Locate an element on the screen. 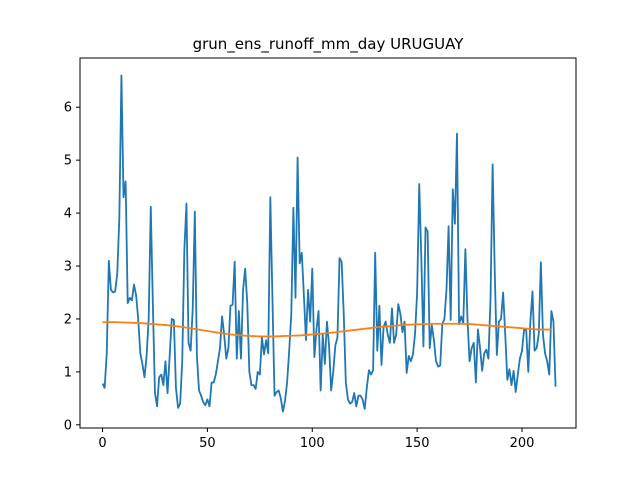 The width and height of the screenshot is (640, 480). chart-title: grun_ens_runoff_mm_day URUGUAY is located at coordinates (329, 44).